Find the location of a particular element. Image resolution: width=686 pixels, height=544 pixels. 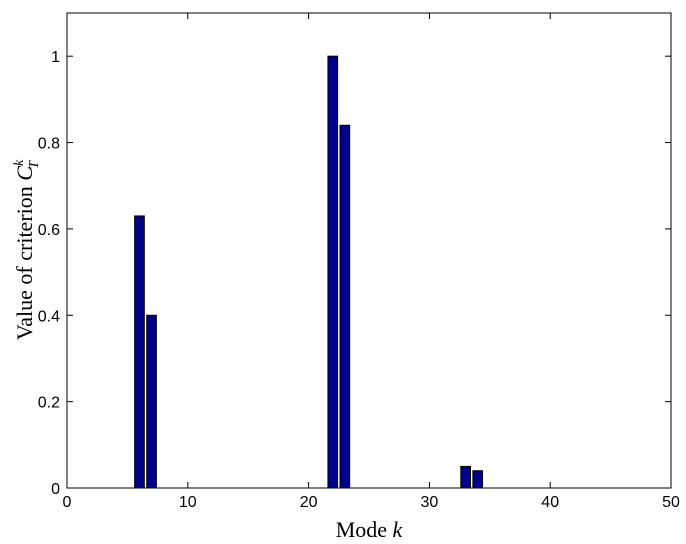

x-tick-label: 0 is located at coordinates (67, 502).